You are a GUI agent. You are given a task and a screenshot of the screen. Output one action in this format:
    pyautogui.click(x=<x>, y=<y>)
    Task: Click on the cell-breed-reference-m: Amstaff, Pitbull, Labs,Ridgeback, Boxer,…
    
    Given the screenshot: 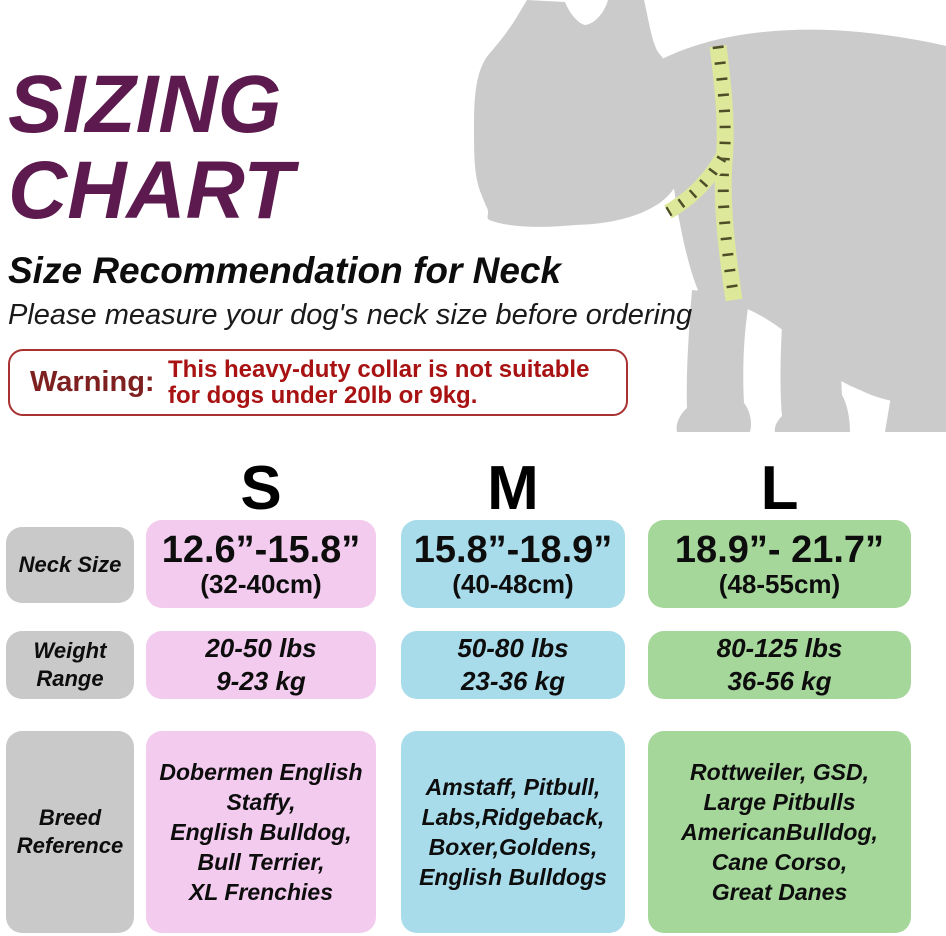 What is the action you would take?
    pyautogui.click(x=513, y=832)
    